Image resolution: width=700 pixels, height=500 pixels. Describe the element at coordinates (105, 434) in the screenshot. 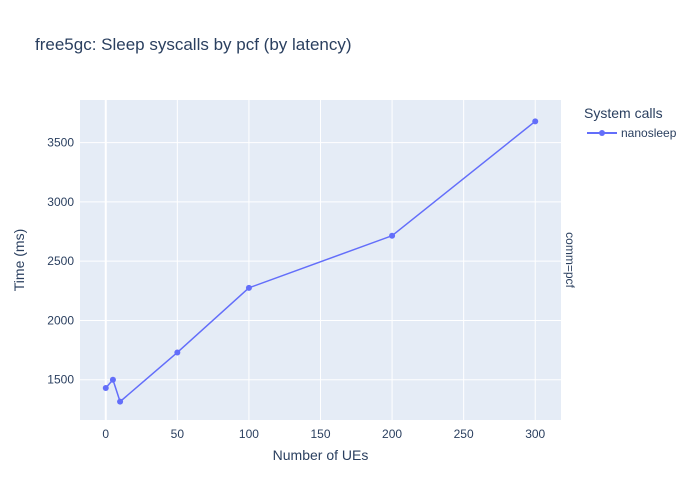

I see `x-tick-label: 0` at that location.